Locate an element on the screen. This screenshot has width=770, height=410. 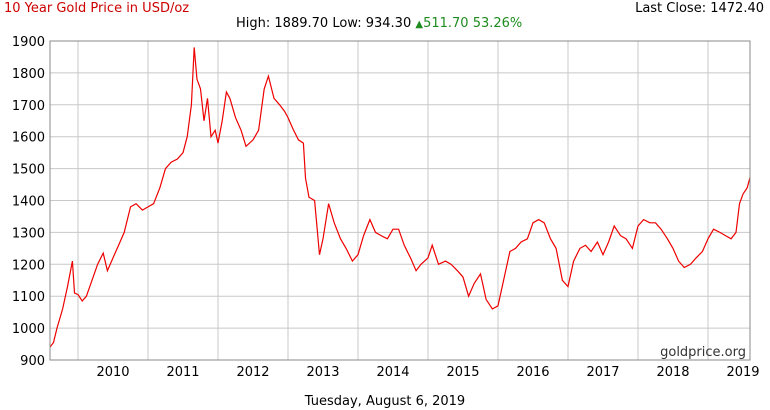
y-tick-label: 1500 is located at coordinates (28, 170).